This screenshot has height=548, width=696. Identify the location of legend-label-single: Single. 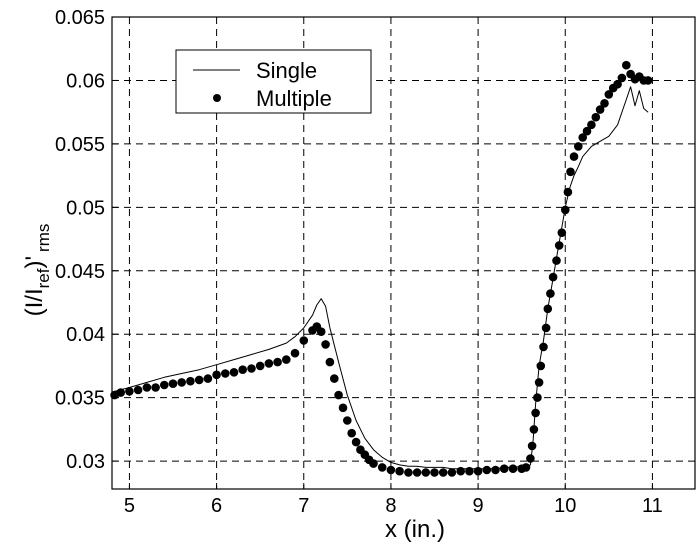
(286, 70).